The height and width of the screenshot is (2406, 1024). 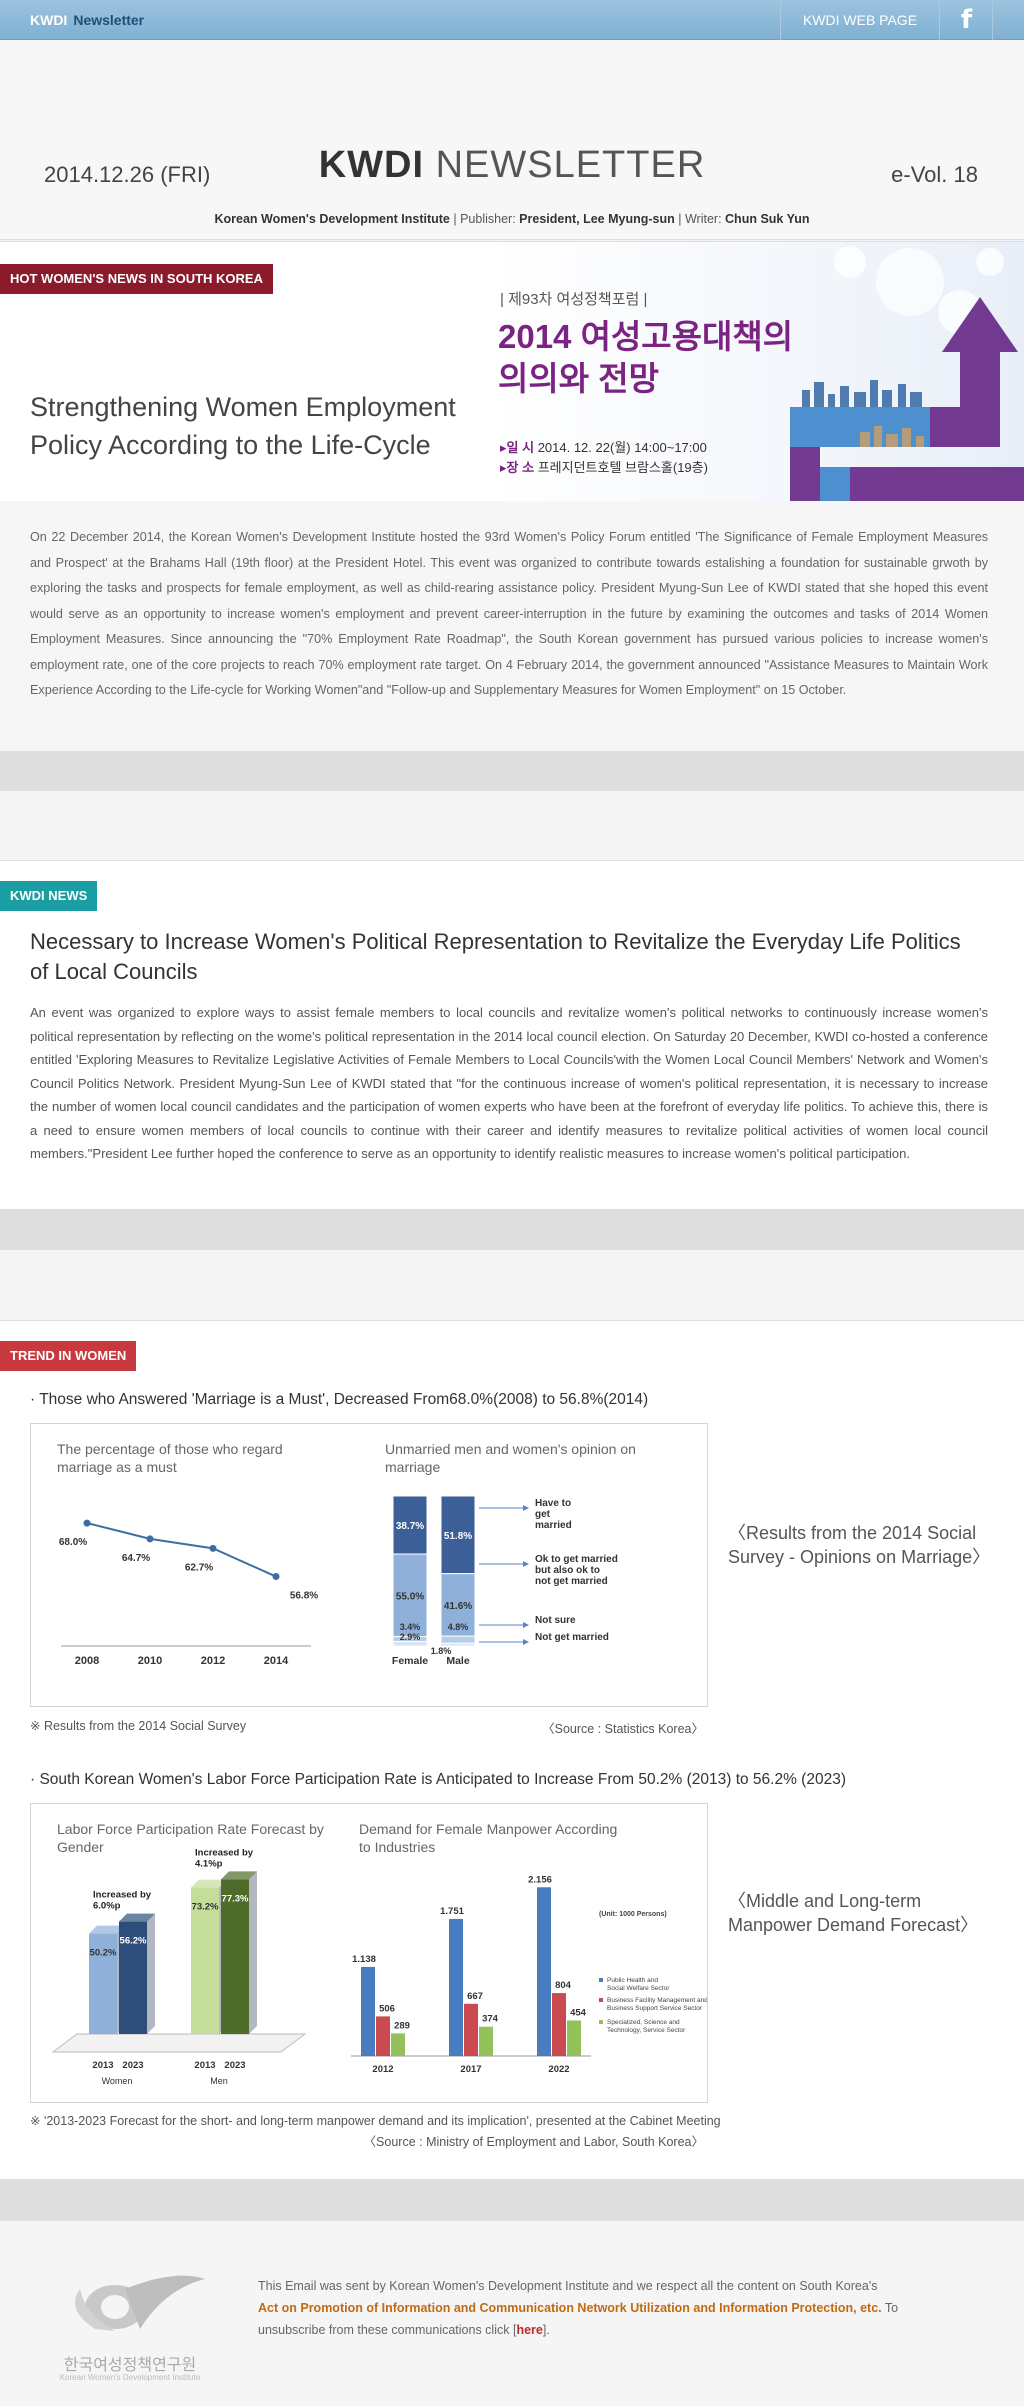 What do you see at coordinates (470, 2069) in the screenshot?
I see `industry-year-label: 2017` at bounding box center [470, 2069].